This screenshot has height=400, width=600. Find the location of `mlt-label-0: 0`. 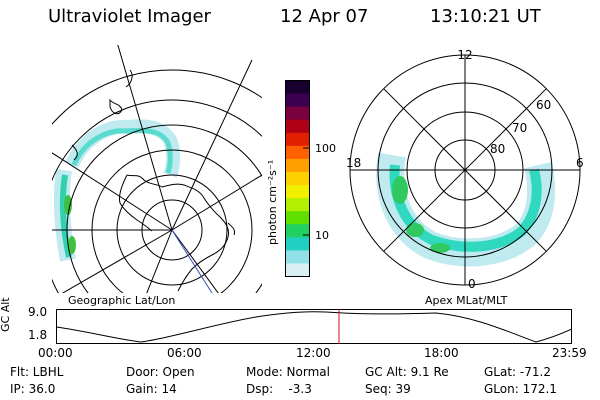

mlt-label-0: 0 is located at coordinates (472, 284).